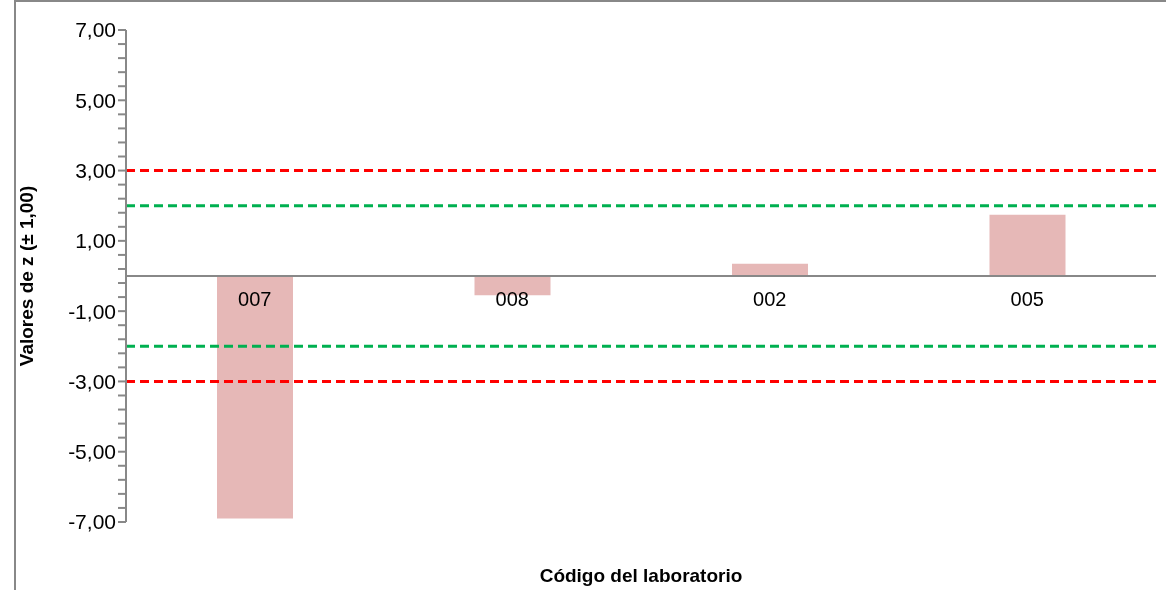 This screenshot has width=1172, height=590. What do you see at coordinates (1027, 299) in the screenshot?
I see `x-tick-label: 005` at bounding box center [1027, 299].